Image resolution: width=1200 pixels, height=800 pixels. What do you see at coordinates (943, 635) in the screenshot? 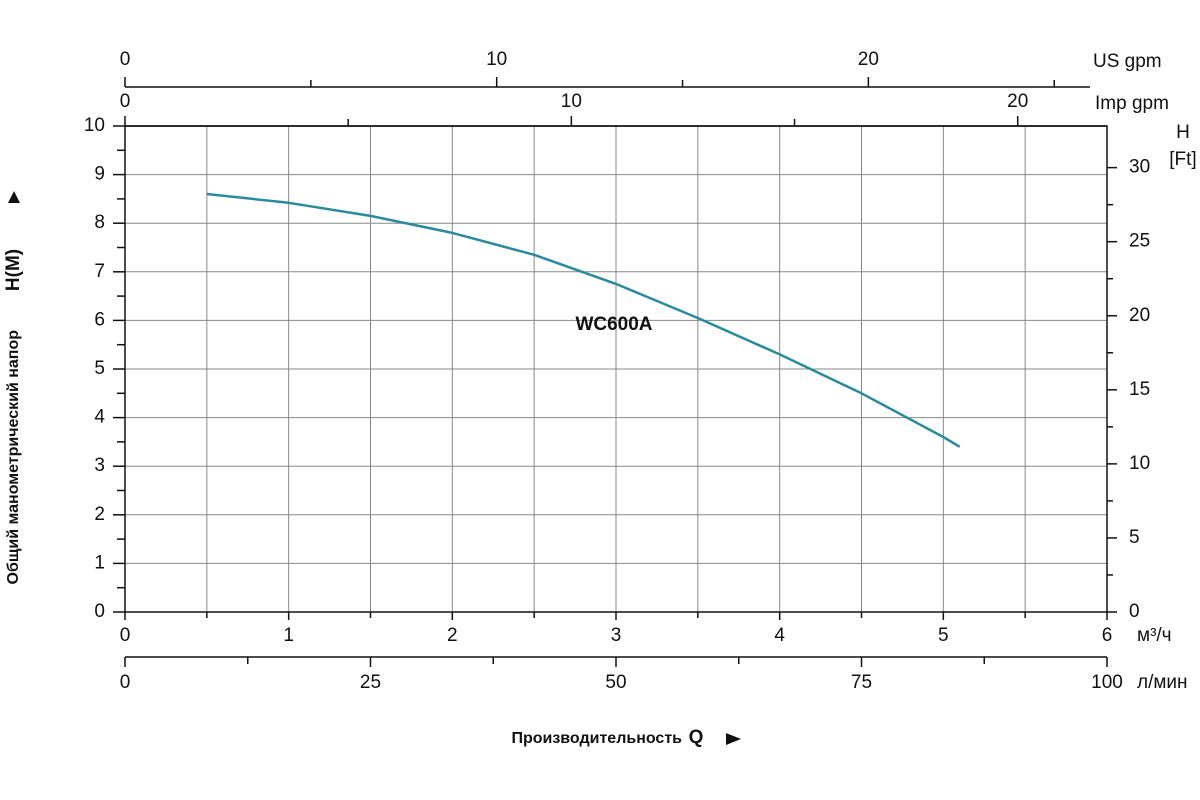
I see `x-tick-label: 5` at bounding box center [943, 635].